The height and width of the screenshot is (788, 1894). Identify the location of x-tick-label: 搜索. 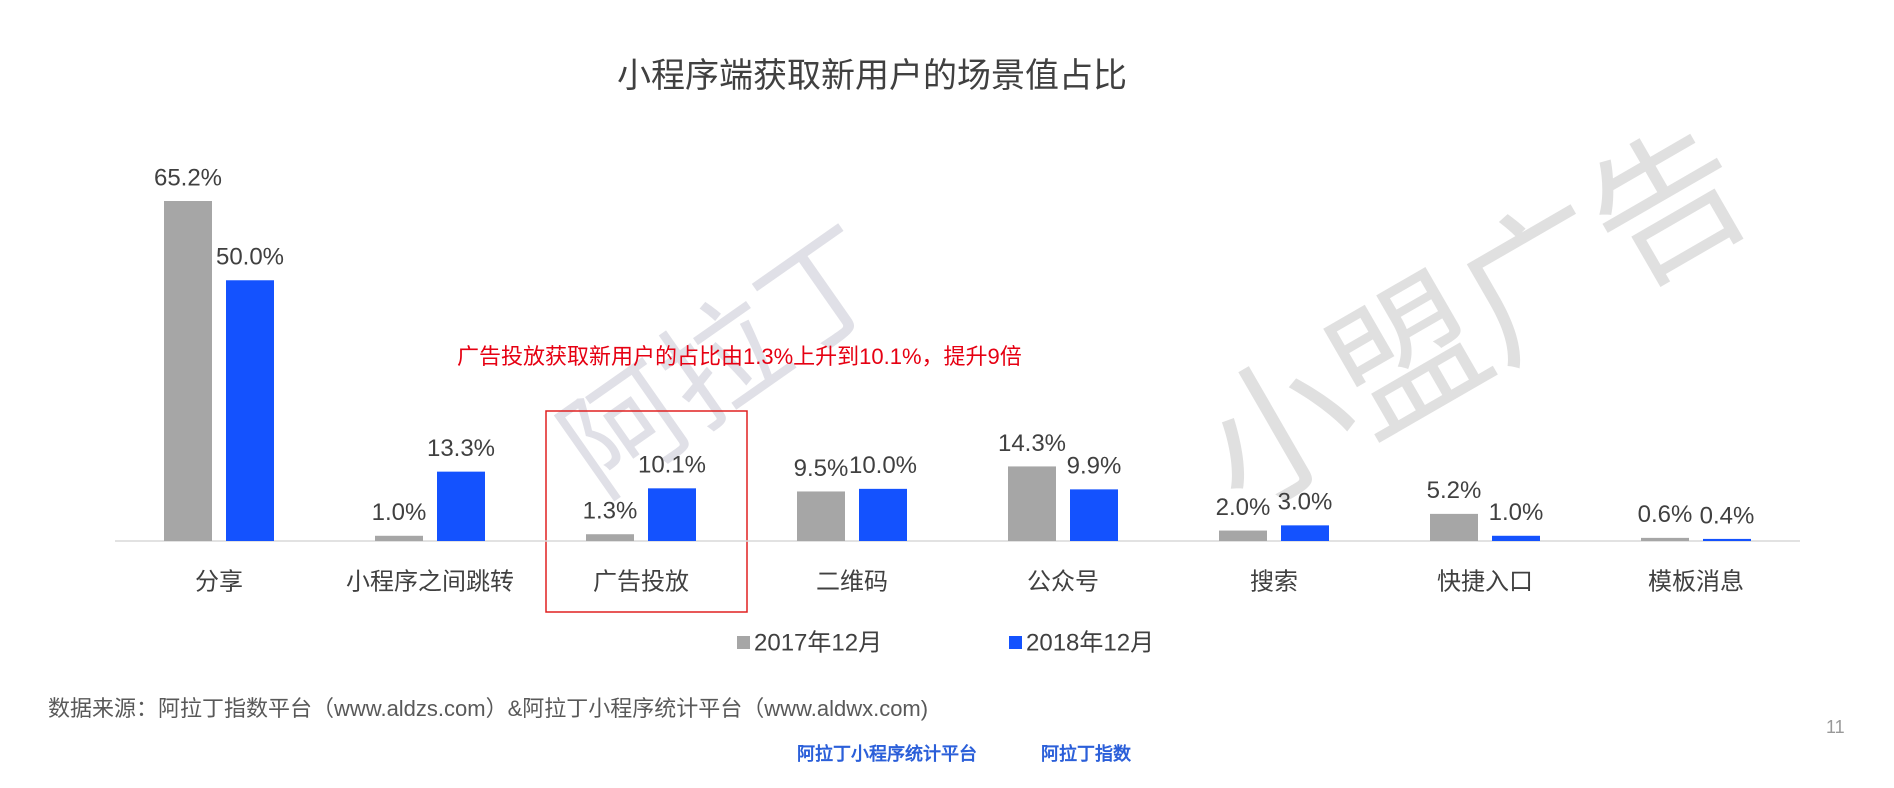
(1274, 581).